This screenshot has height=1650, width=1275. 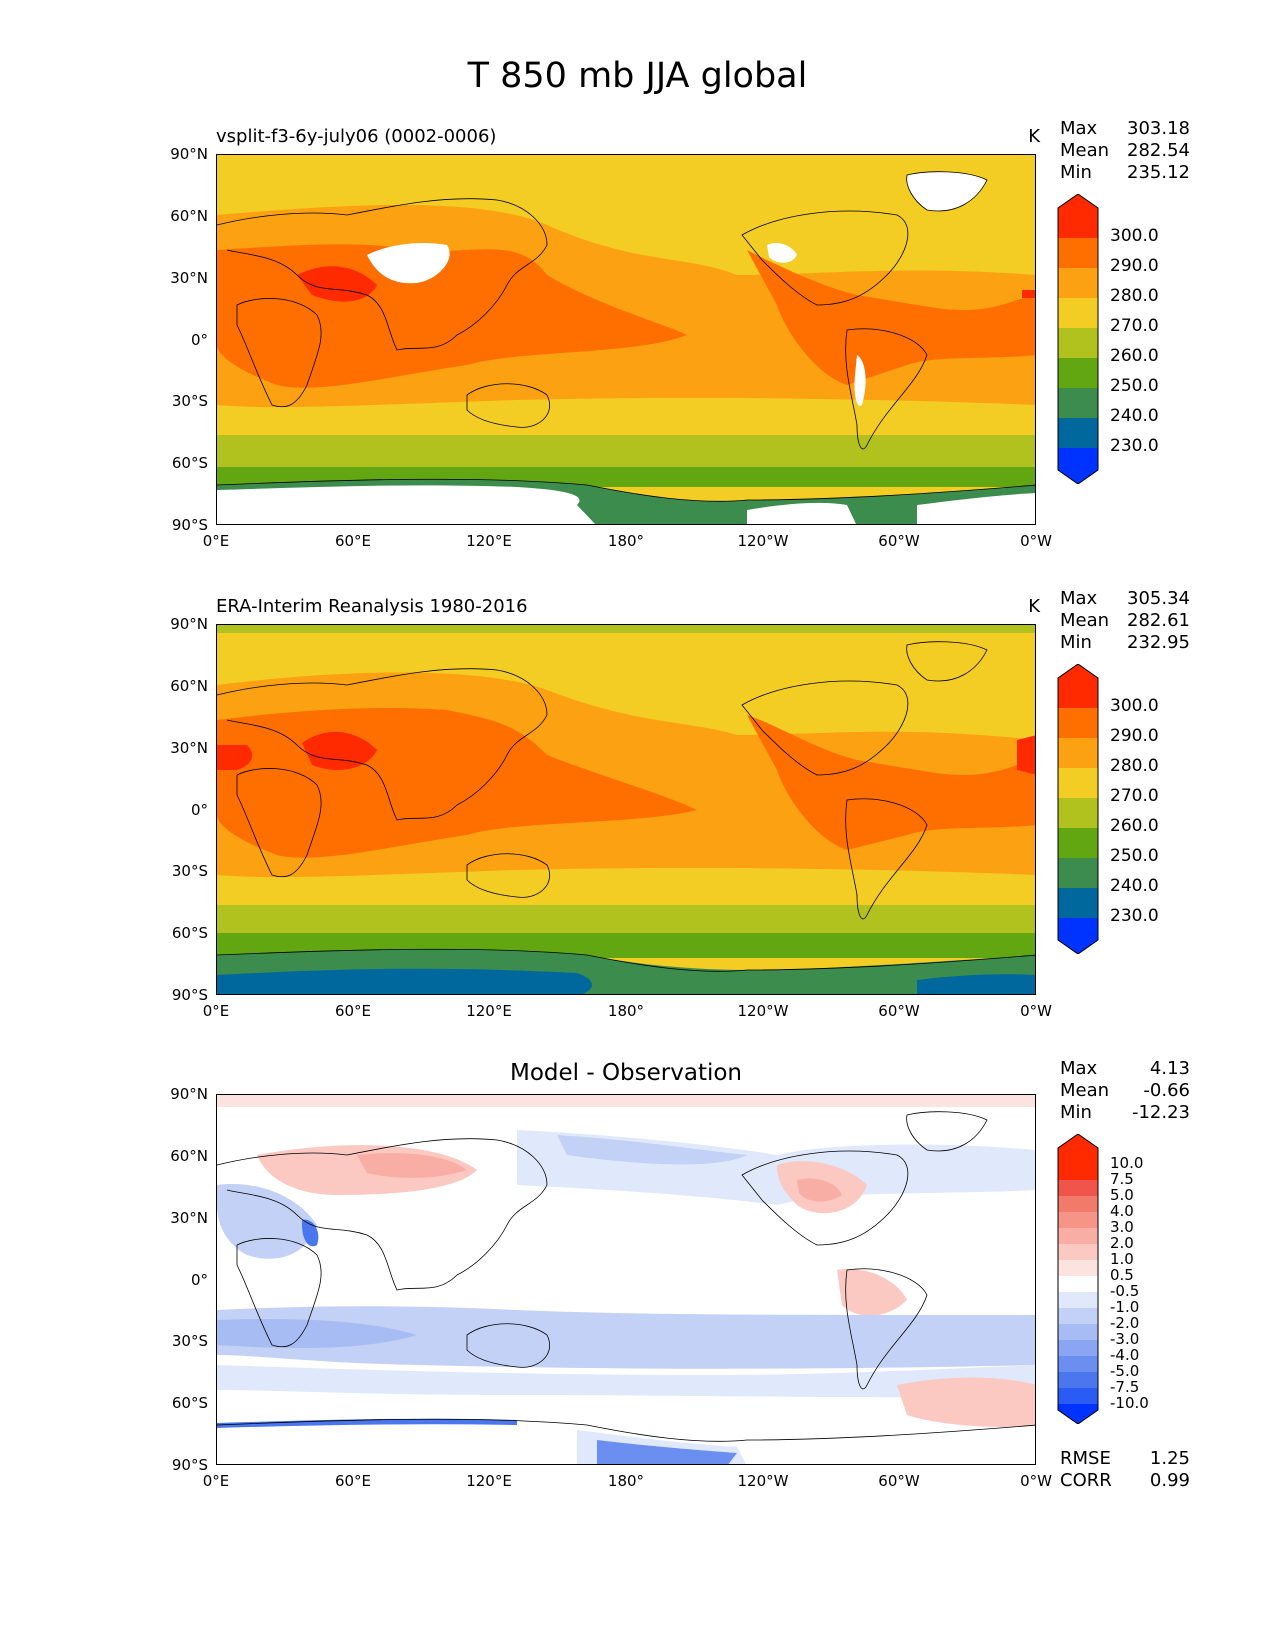 I want to click on y-tick: 30°N, so click(x=189, y=278).